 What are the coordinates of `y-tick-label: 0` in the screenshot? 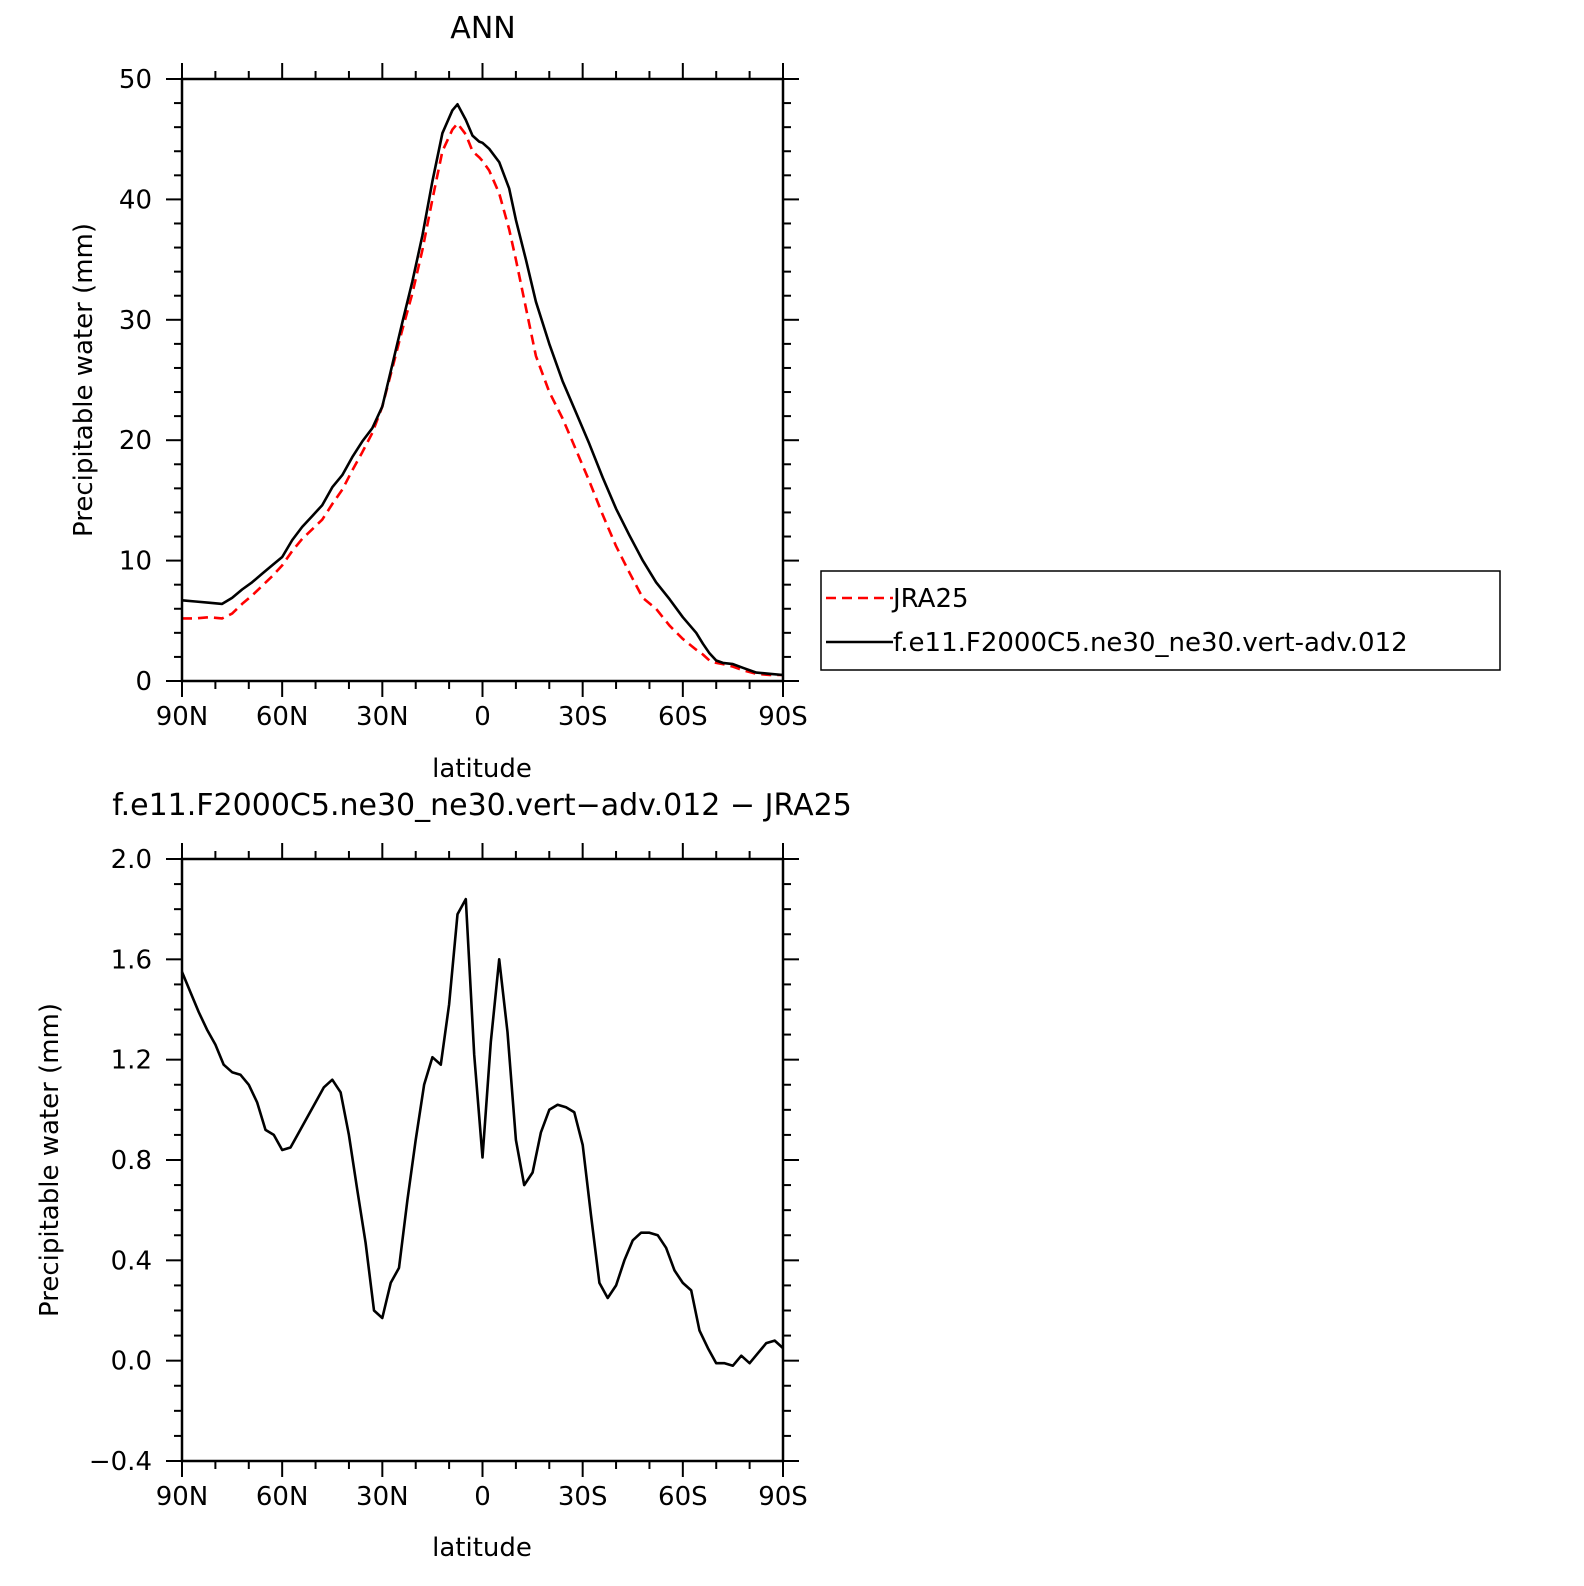 It's located at (143, 682).